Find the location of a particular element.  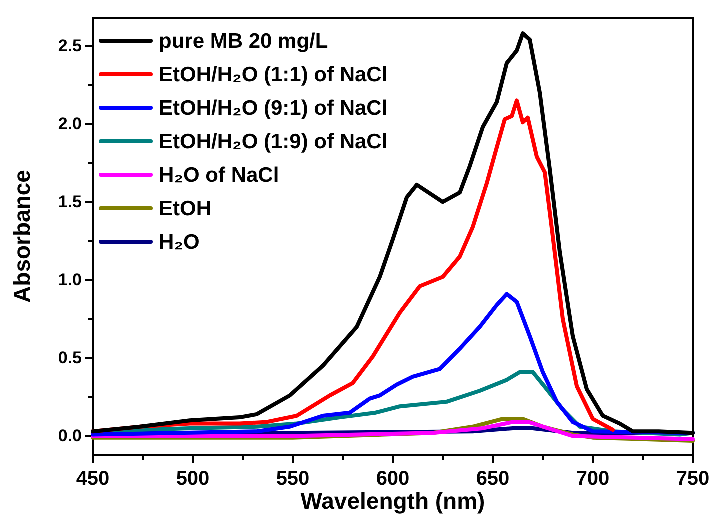

legend-label: pure MB 20 mg/L is located at coordinates (243, 41).